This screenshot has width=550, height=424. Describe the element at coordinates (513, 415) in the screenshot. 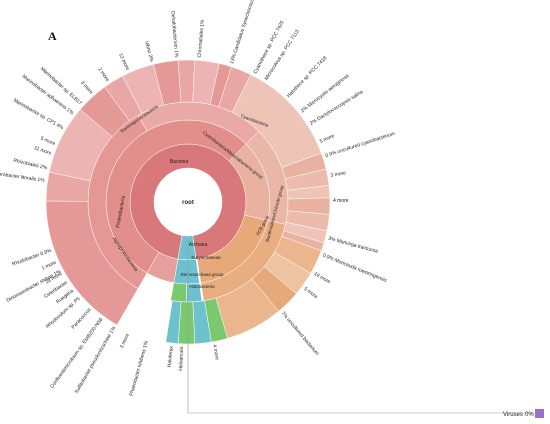

I see `viruses-label: Viruses` at that location.